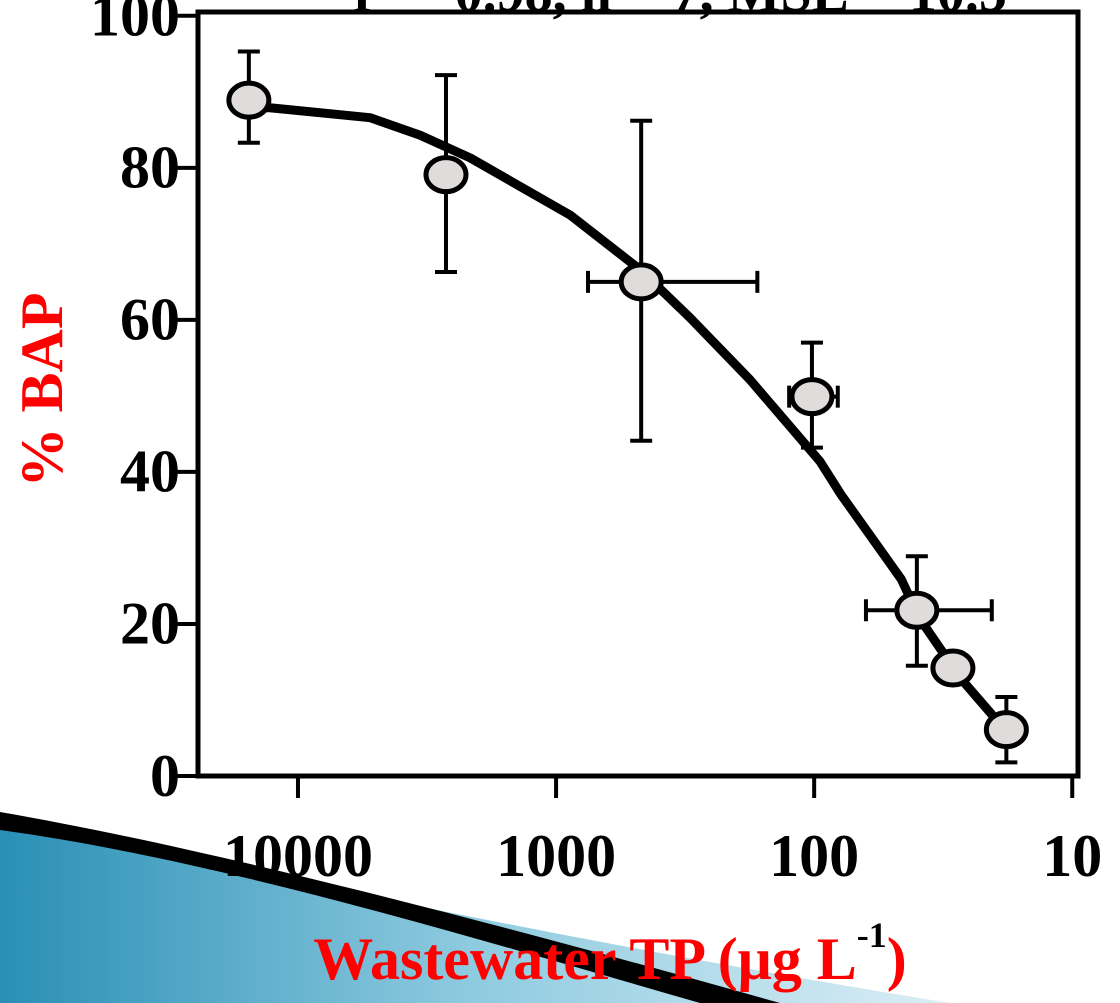 The width and height of the screenshot is (1120, 1003). What do you see at coordinates (150, 320) in the screenshot?
I see `y-tick-label: 60` at bounding box center [150, 320].